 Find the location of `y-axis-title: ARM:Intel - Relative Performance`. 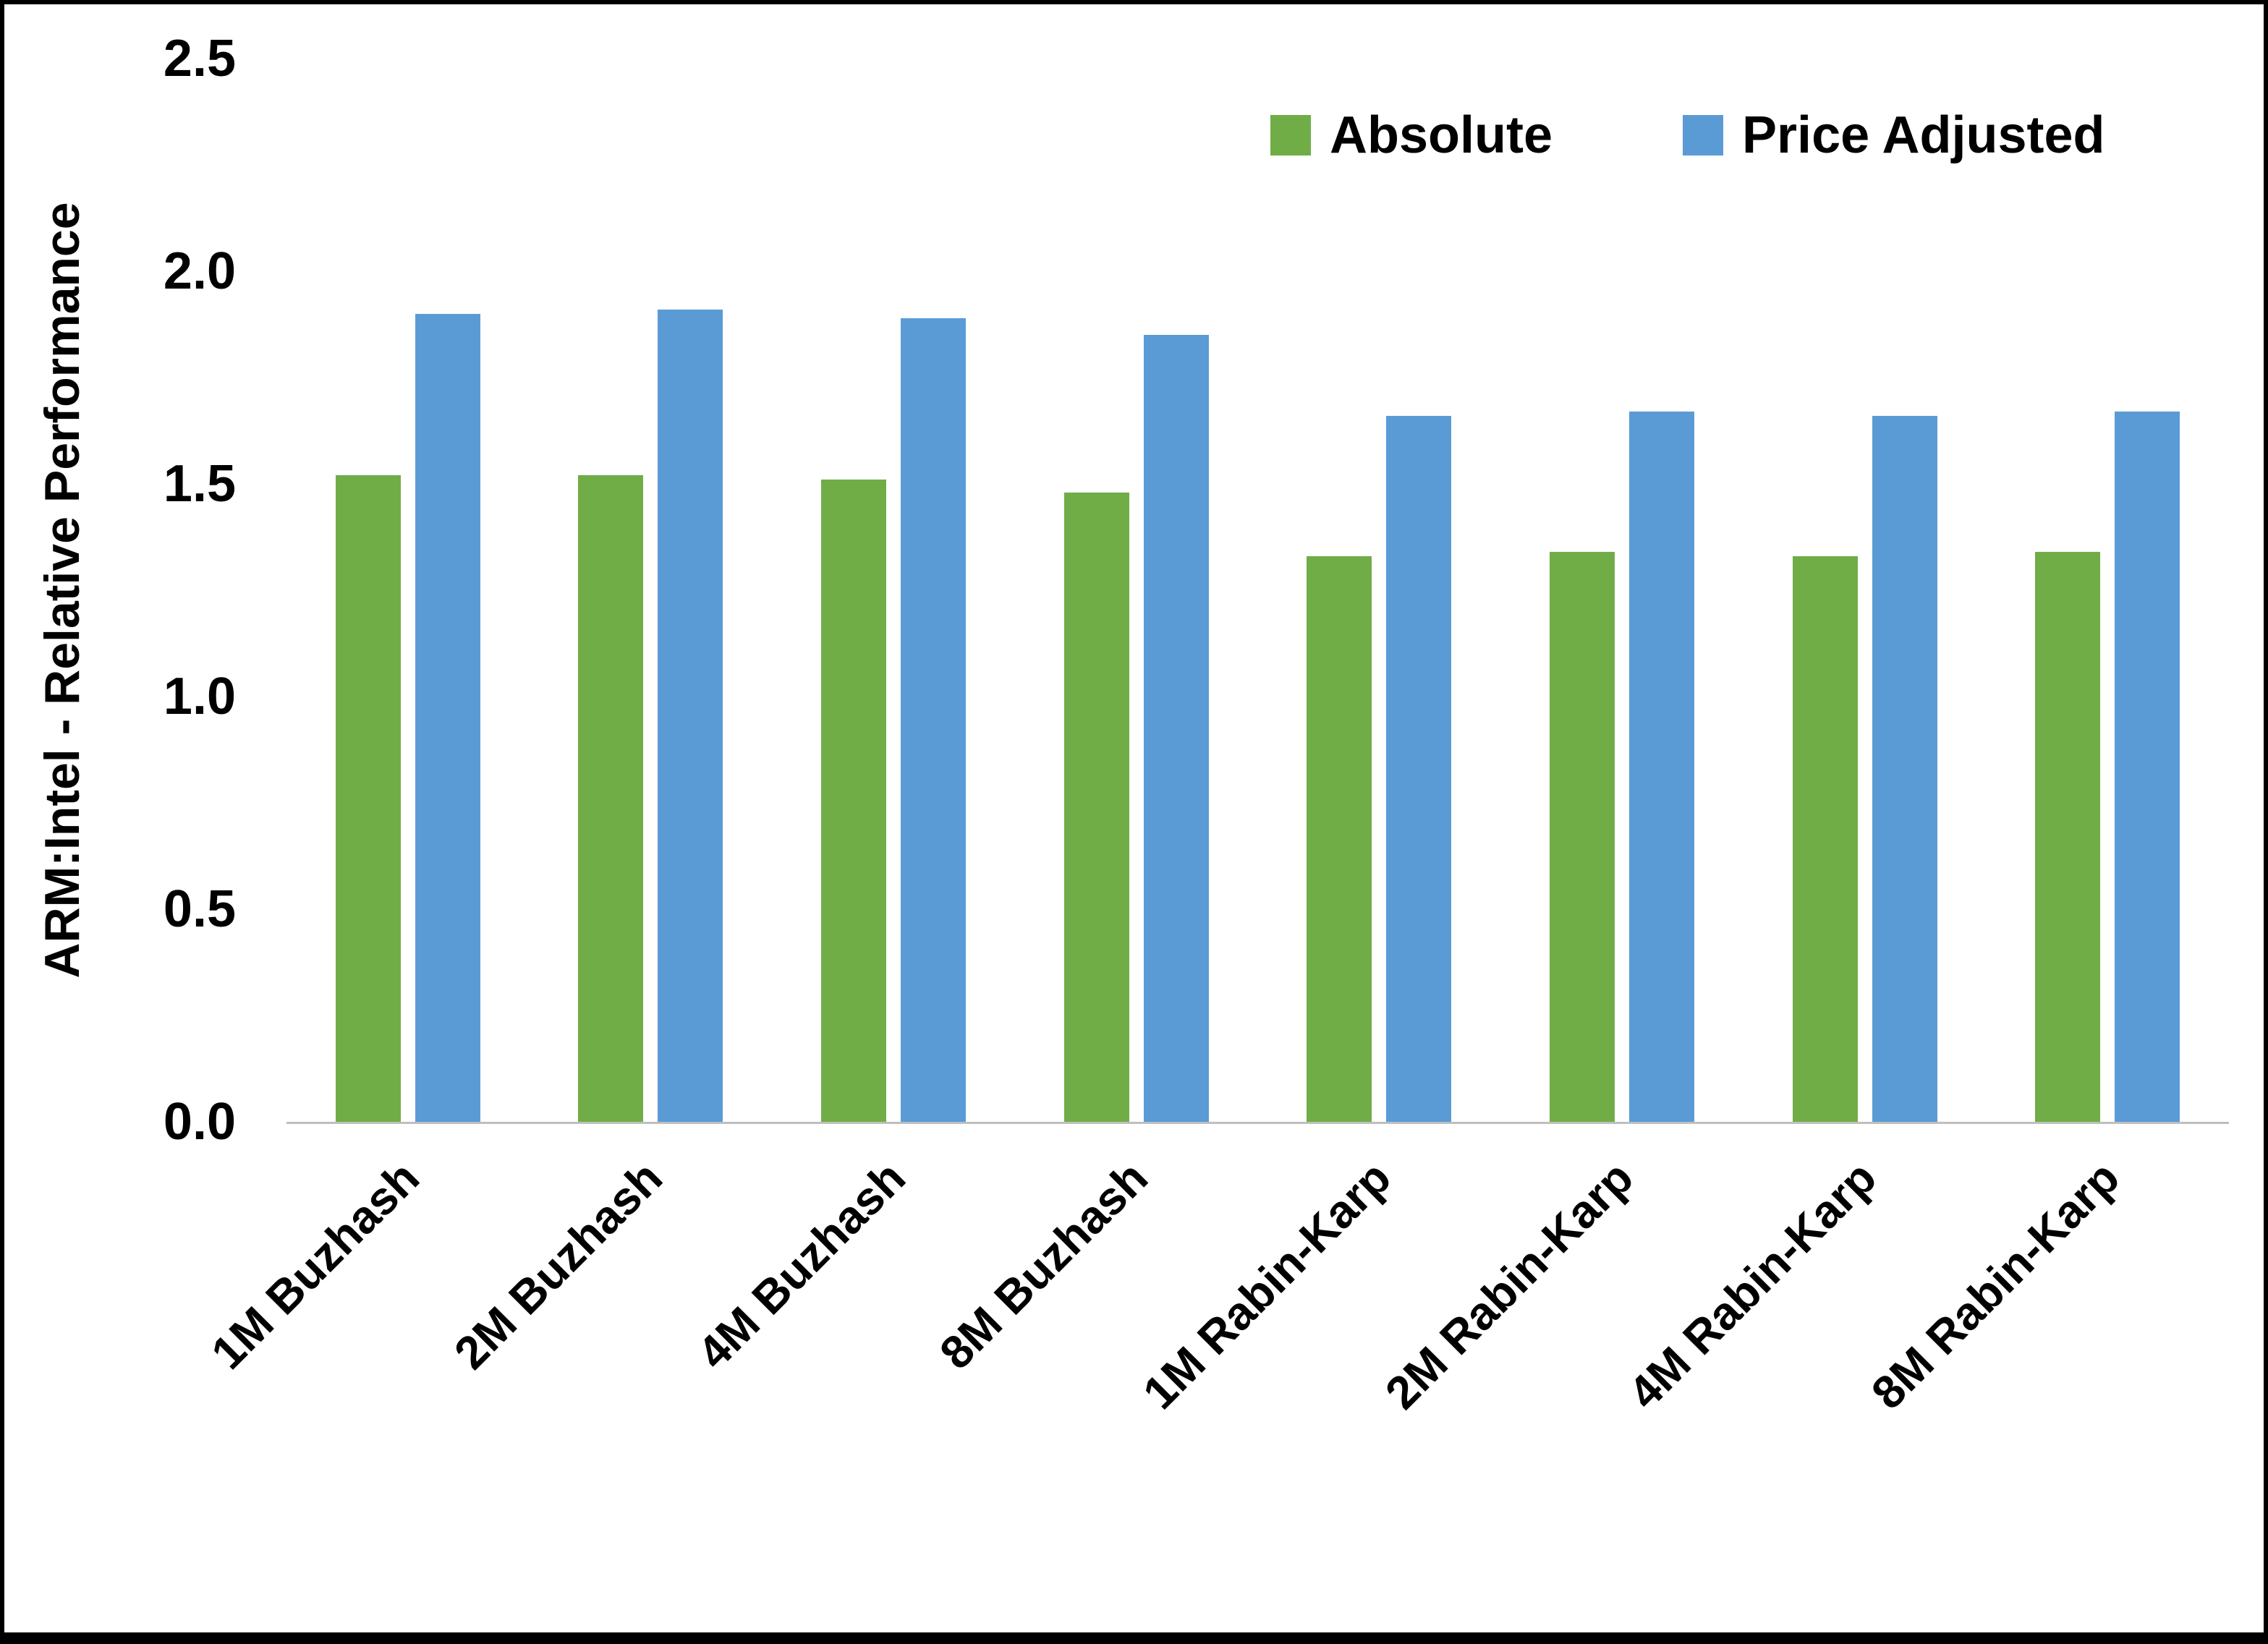

y-axis-title: ARM:Intel - Relative Performance is located at coordinates (62, 590).